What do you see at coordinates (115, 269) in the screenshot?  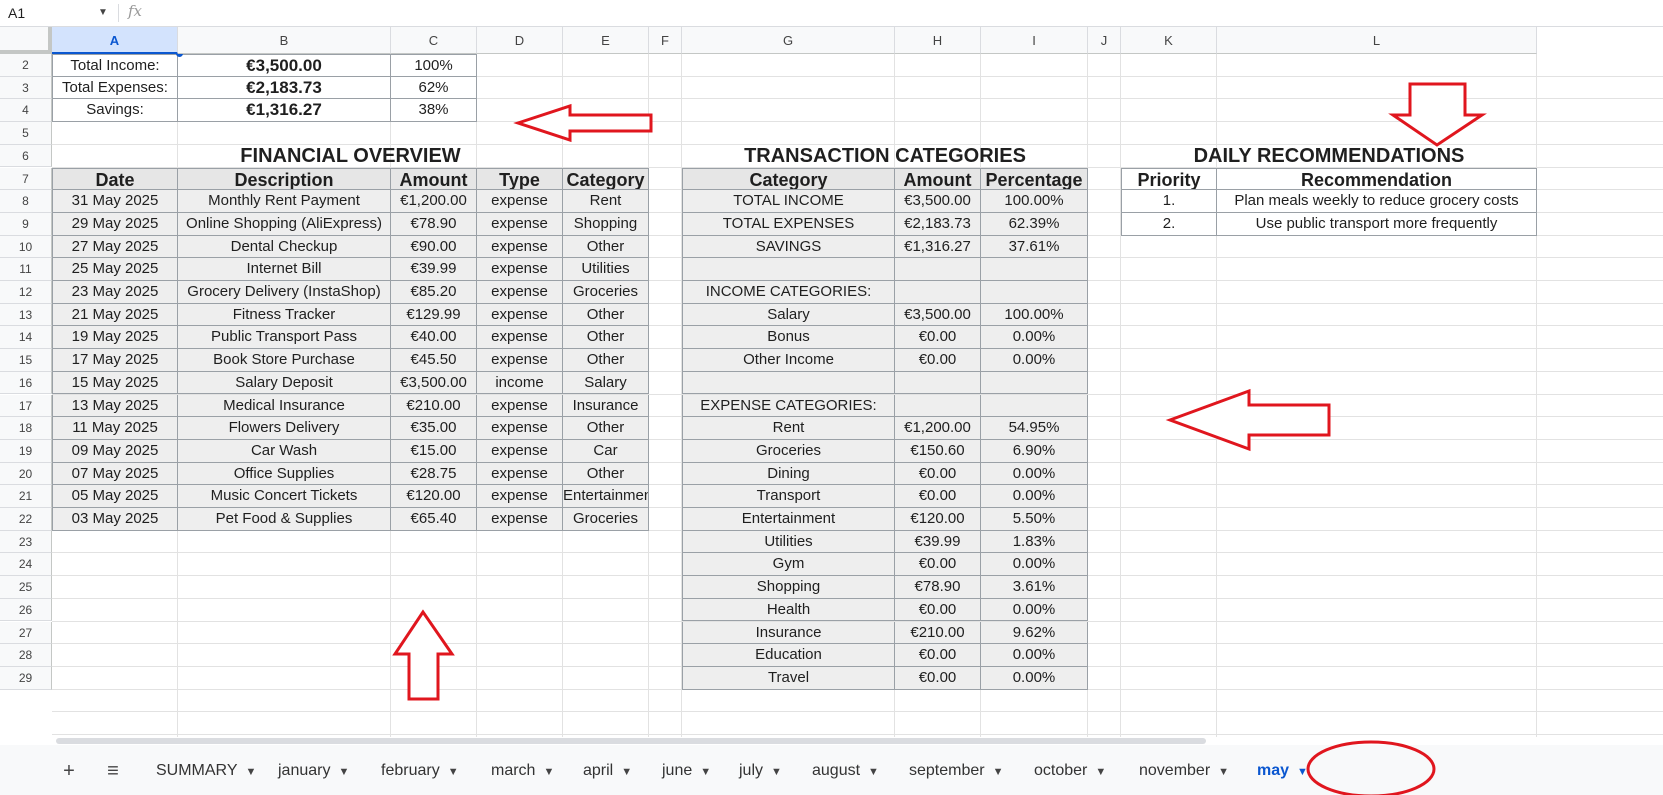 I see `table-cell: 25 May 2025` at bounding box center [115, 269].